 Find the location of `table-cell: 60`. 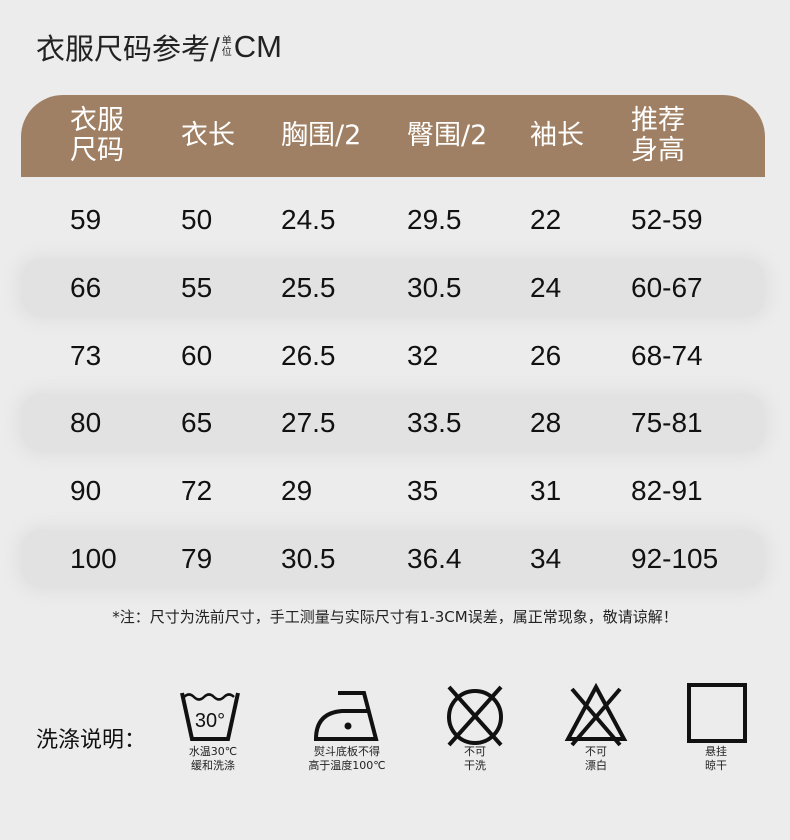

table-cell: 60 is located at coordinates (197, 355).